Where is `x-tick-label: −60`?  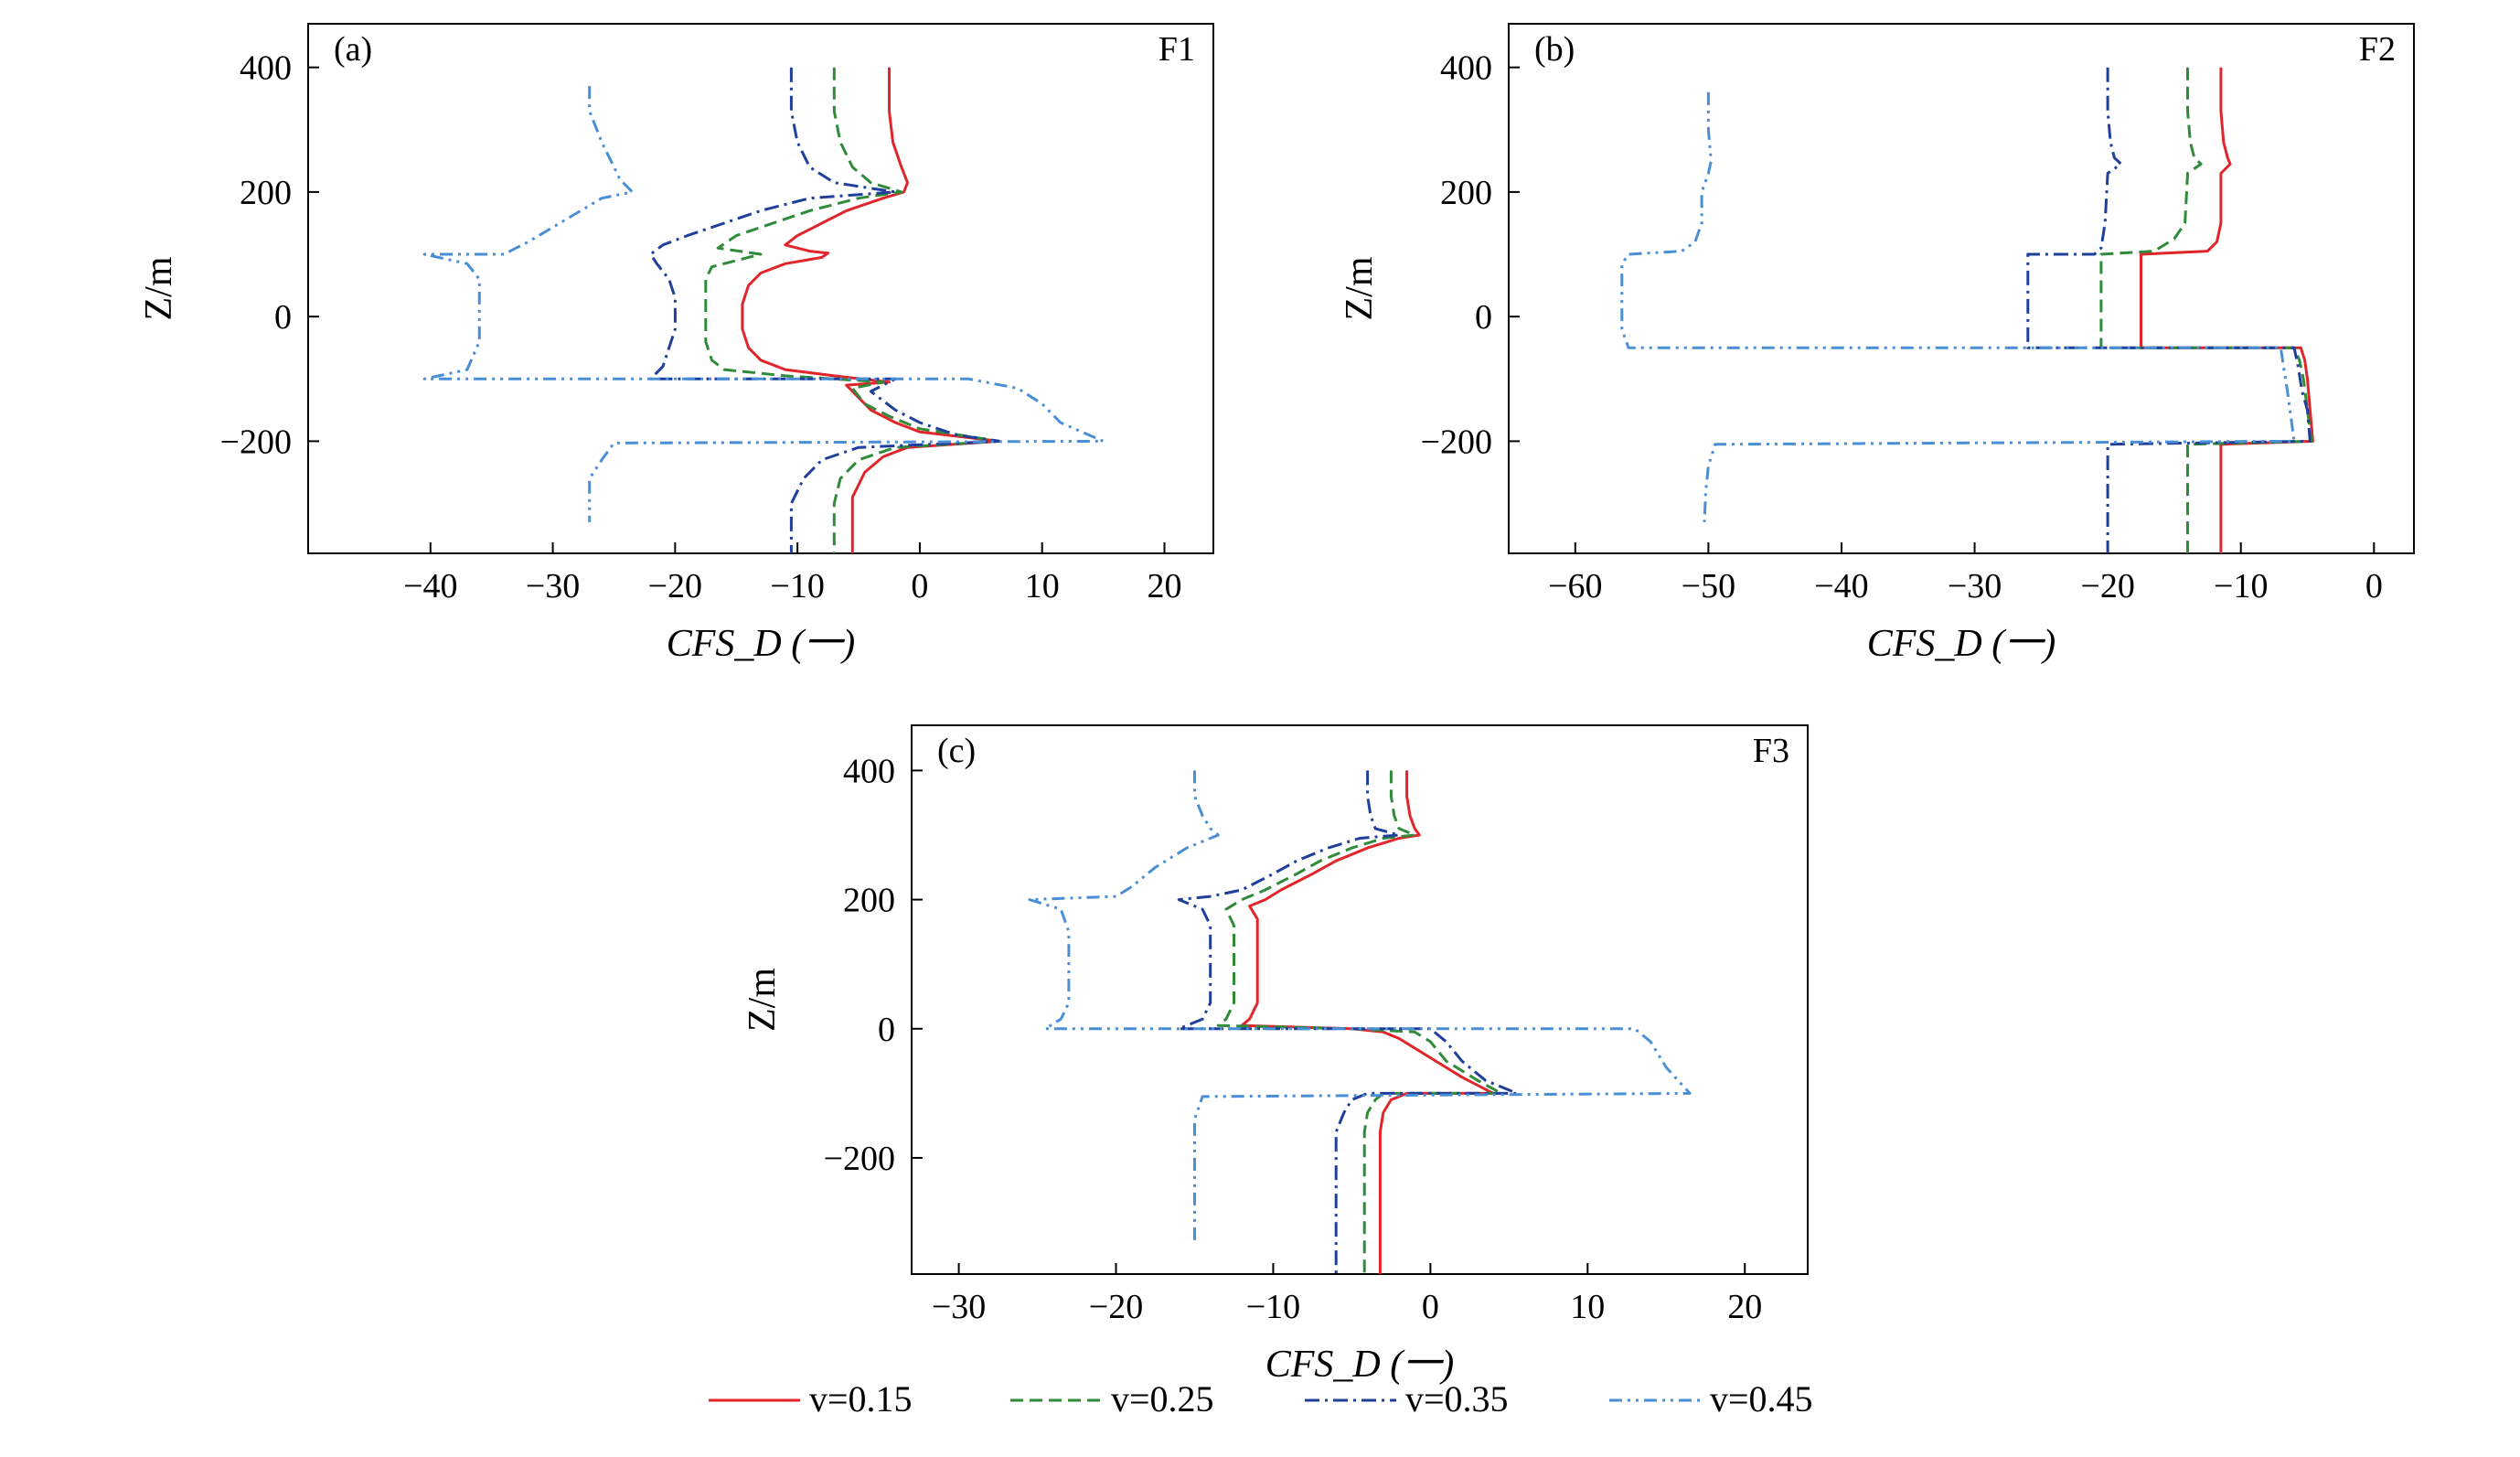
x-tick-label: −60 is located at coordinates (1575, 586).